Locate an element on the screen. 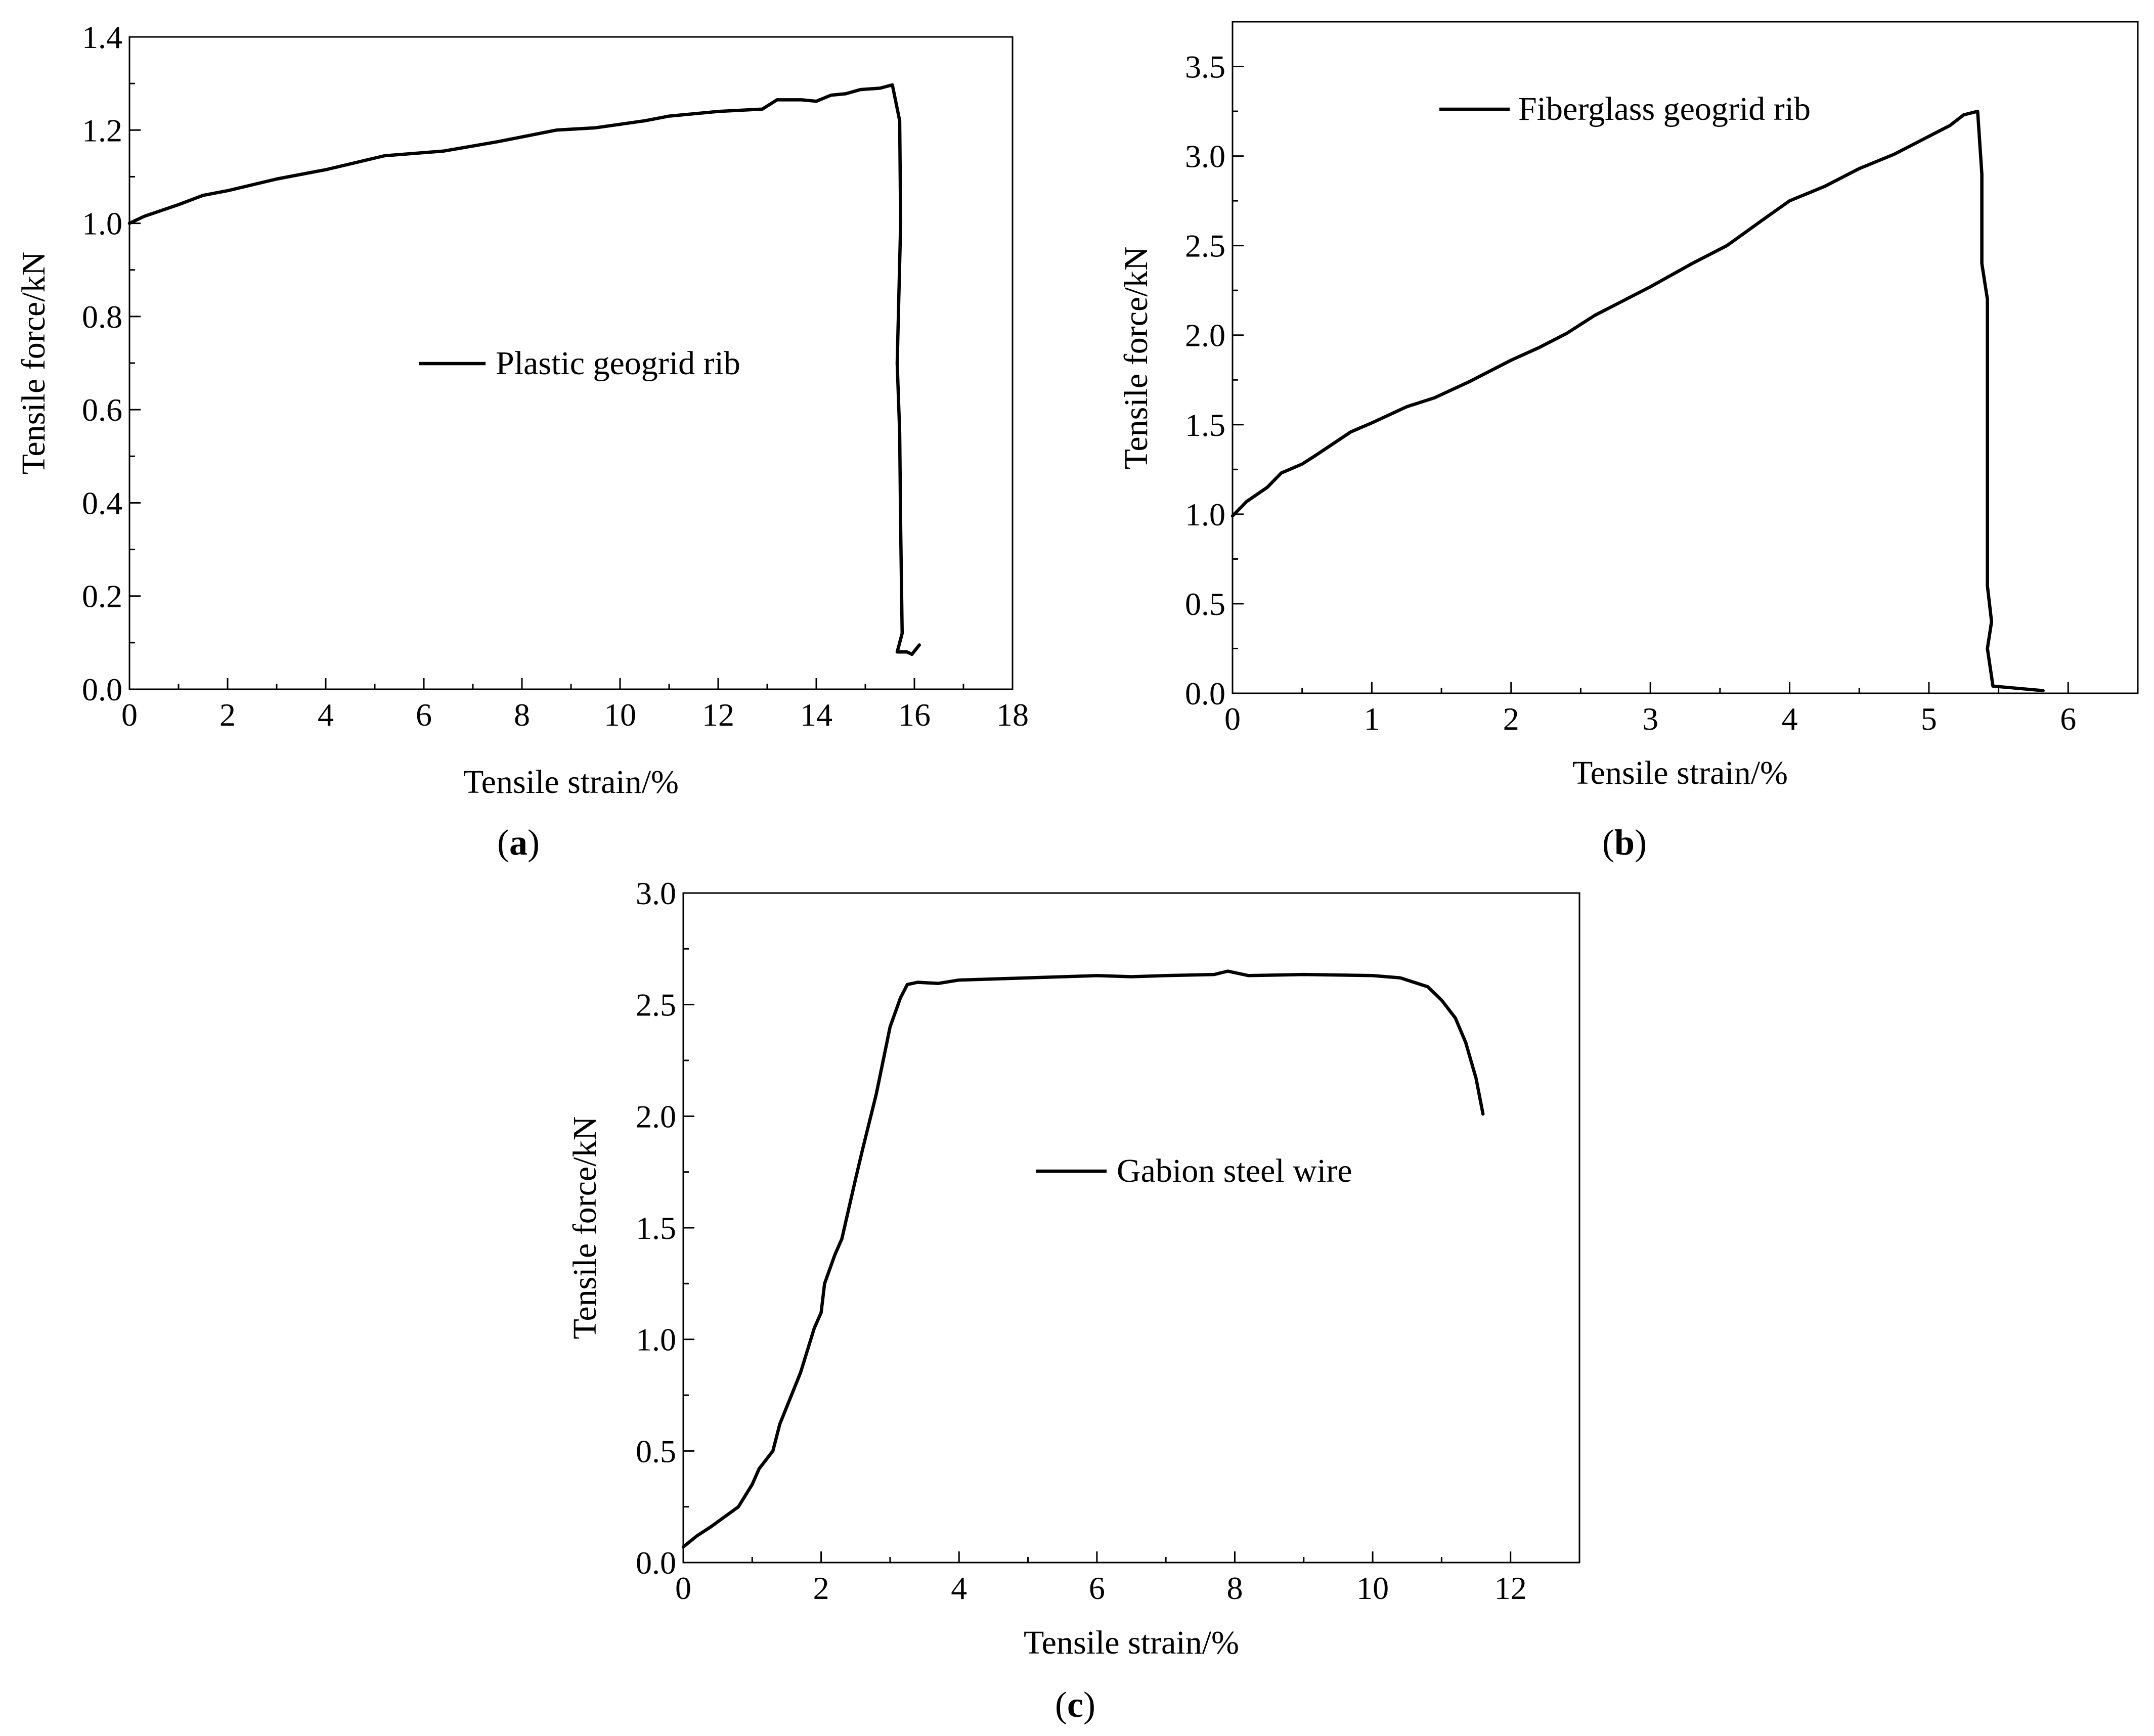  x-ticks-b: 0 1 2 3 4 5 6 is located at coordinates (1650, 710).